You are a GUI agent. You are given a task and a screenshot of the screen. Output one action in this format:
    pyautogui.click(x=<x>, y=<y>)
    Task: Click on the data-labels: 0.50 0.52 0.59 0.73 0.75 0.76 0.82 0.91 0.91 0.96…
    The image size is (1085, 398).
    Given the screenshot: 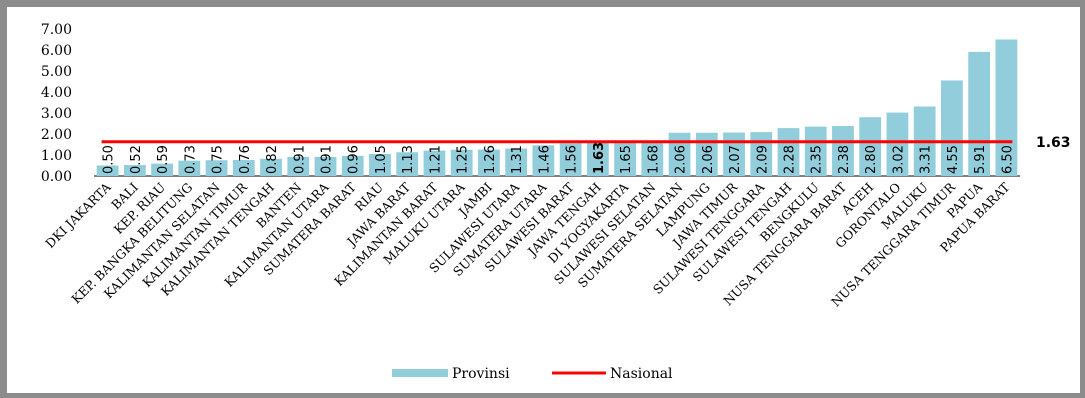 What is the action you would take?
    pyautogui.click(x=559, y=158)
    